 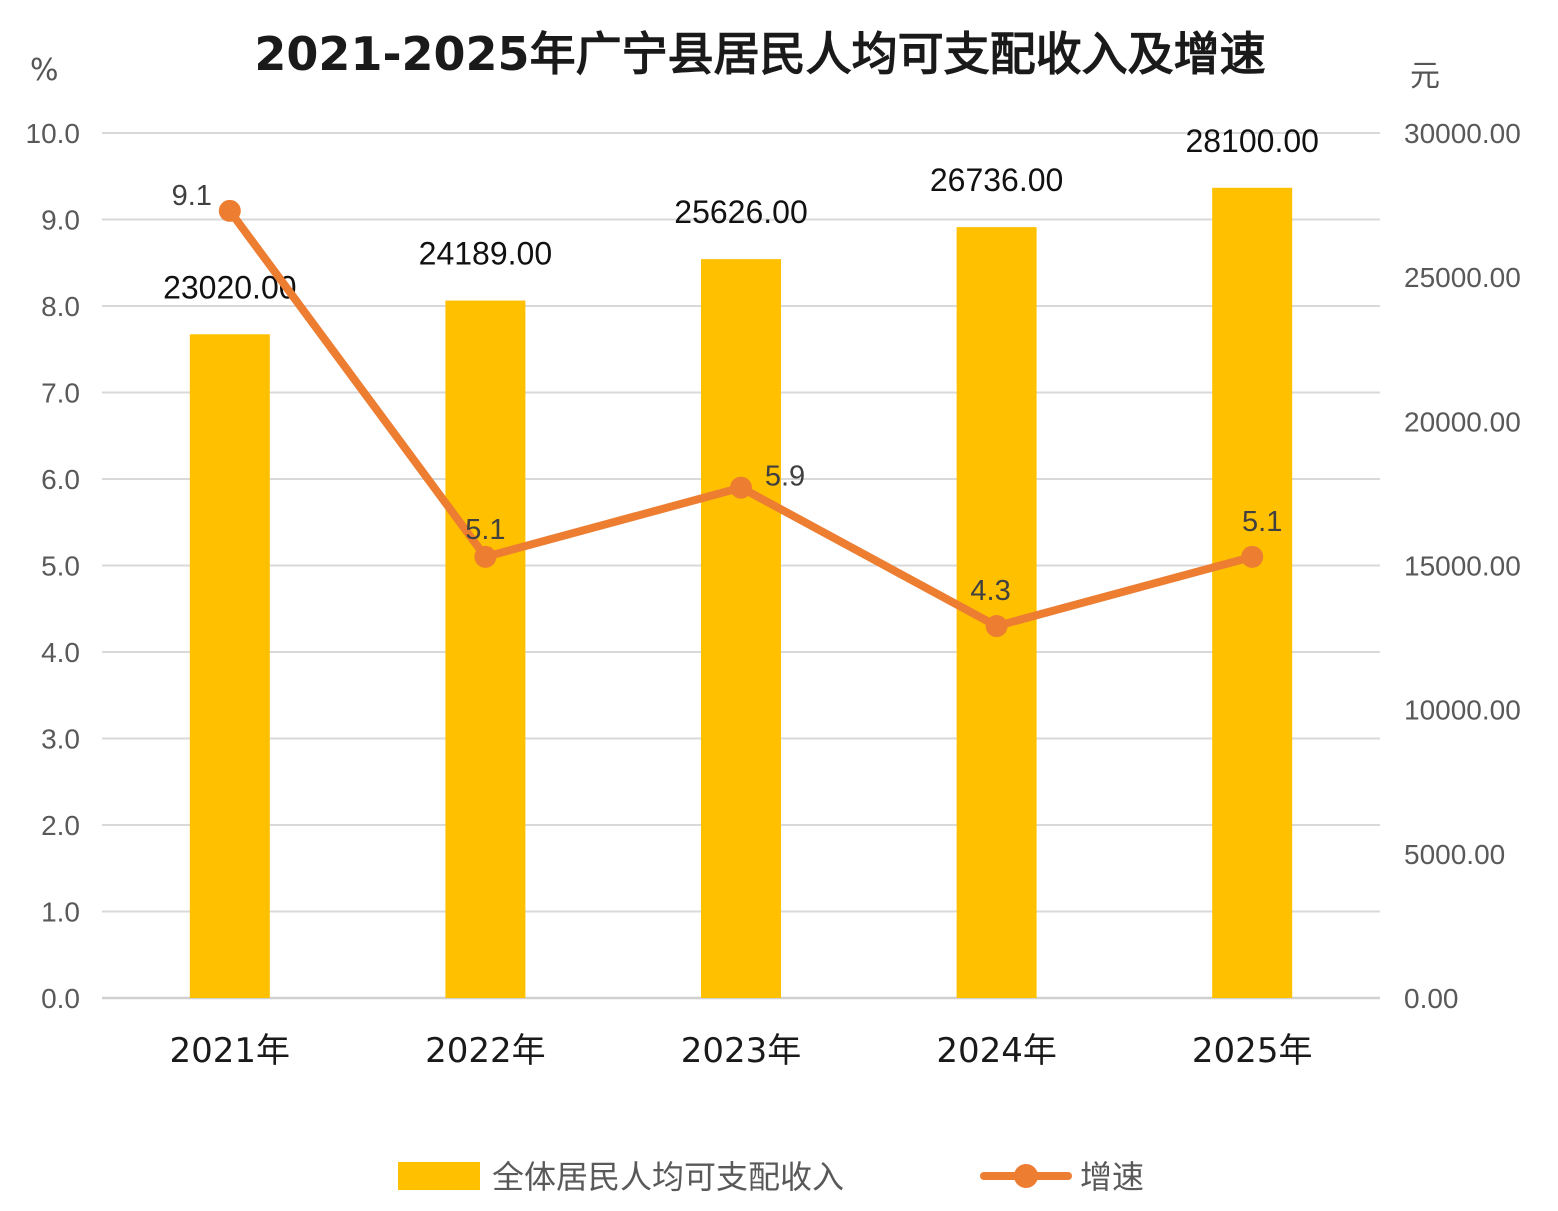 What do you see at coordinates (1431, 998) in the screenshot?
I see `right-tick-label: 0.00` at bounding box center [1431, 998].